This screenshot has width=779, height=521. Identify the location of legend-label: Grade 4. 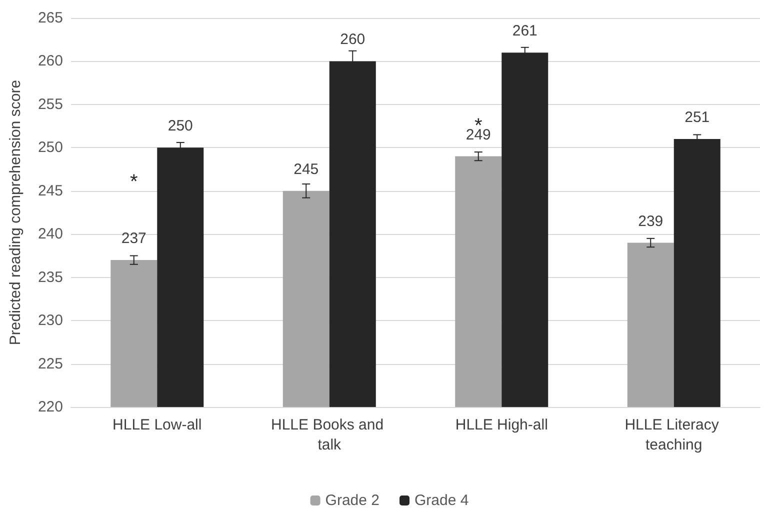
(441, 500).